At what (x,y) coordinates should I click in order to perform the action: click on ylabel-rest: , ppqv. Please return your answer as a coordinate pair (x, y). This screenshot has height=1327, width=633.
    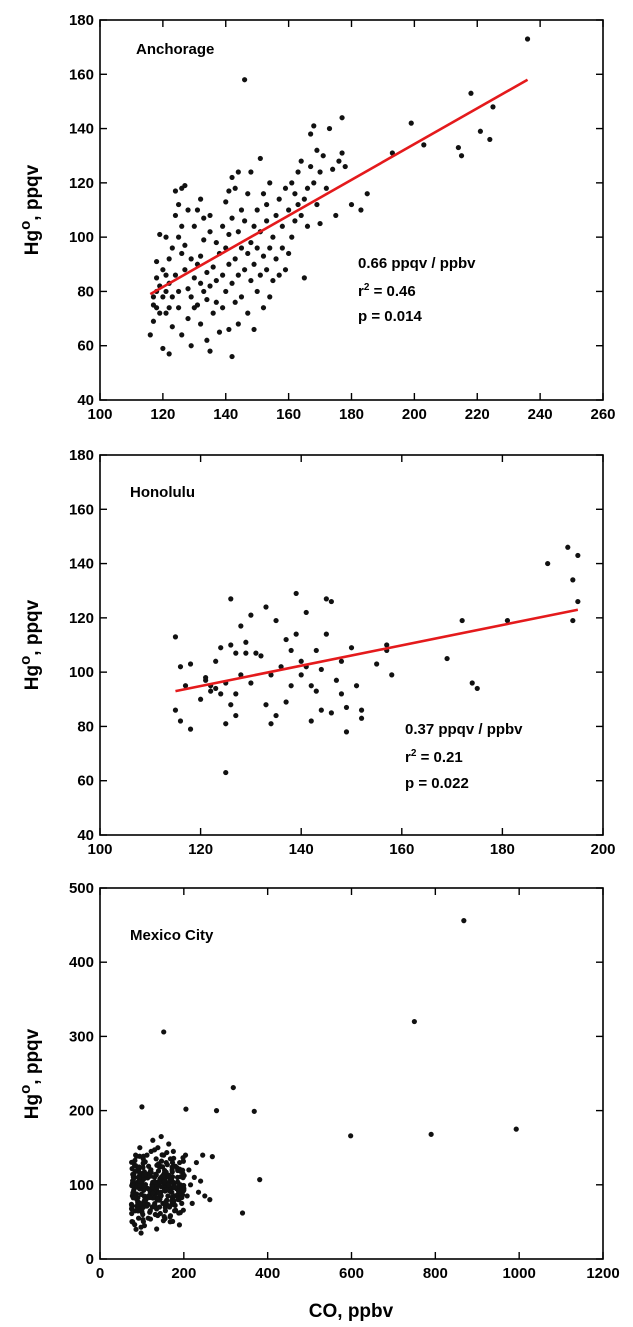
    Looking at the image, I should click on (32, 627).